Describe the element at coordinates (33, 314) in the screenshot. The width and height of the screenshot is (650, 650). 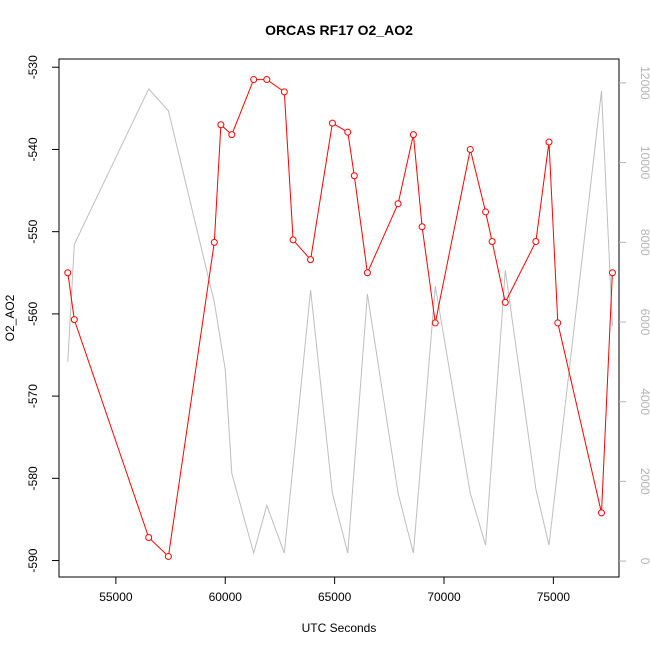
I see `y-tick-label: -560` at that location.